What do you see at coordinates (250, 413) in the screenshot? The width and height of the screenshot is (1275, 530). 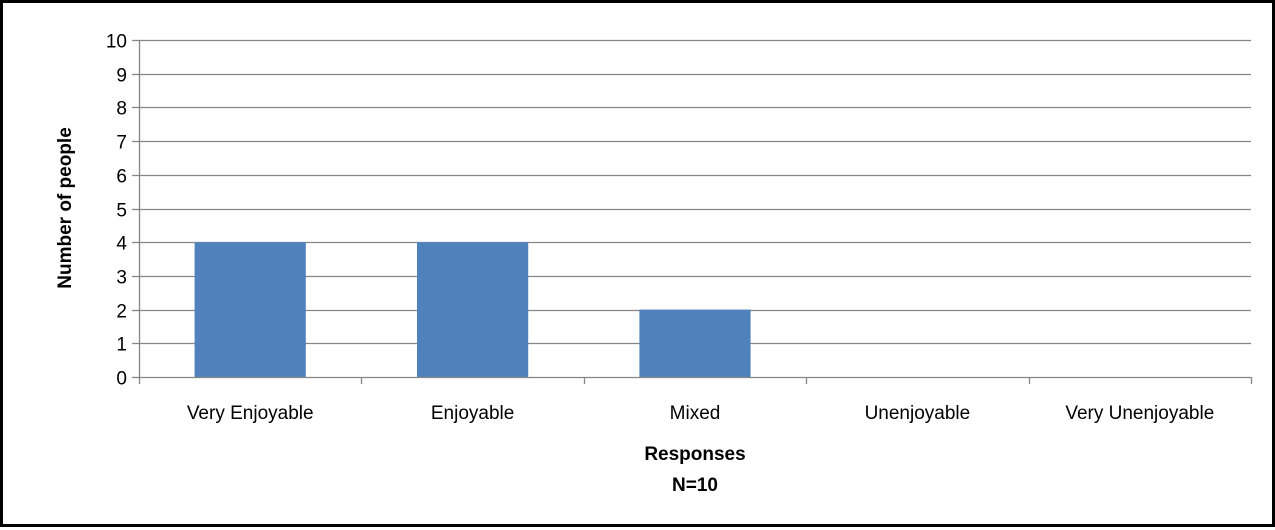 I see `x-tick-label: Very Enjoyable` at bounding box center [250, 413].